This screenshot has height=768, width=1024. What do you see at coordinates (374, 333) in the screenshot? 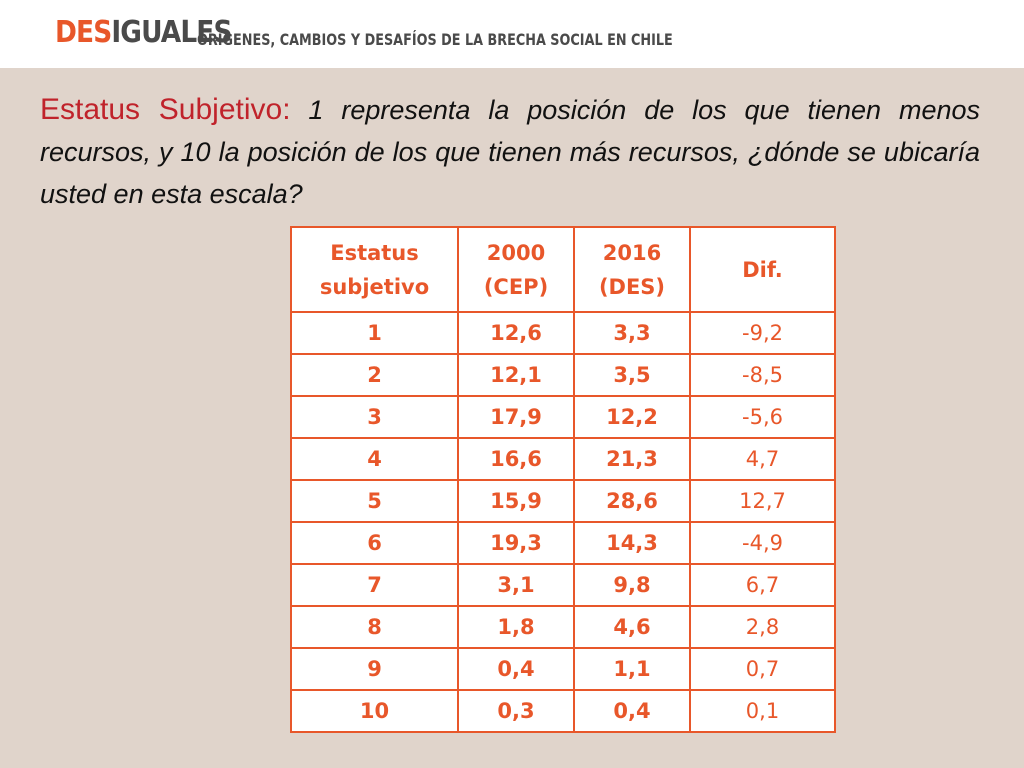
I see `status-cell: 1` at bounding box center [374, 333].